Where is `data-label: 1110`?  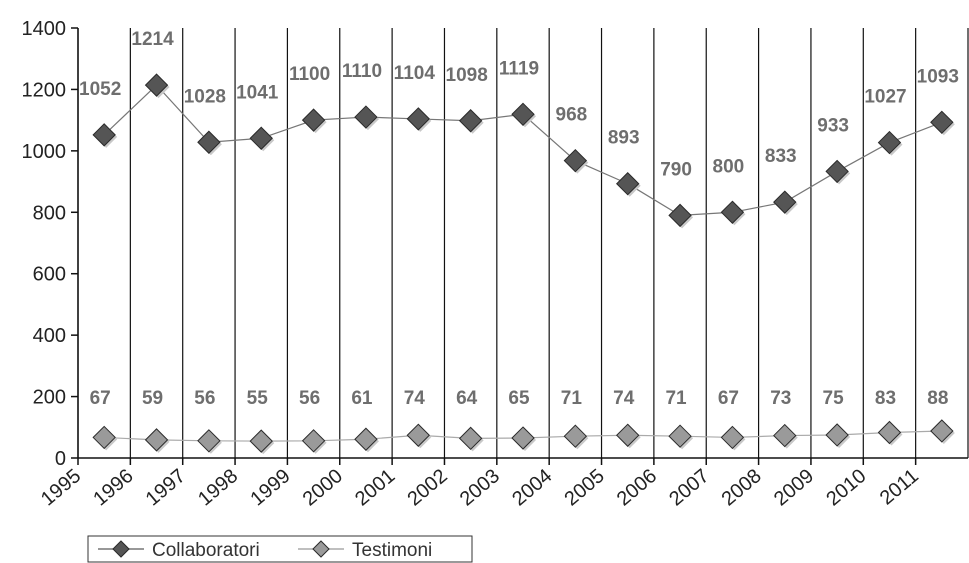
data-label: 1110 is located at coordinates (362, 71).